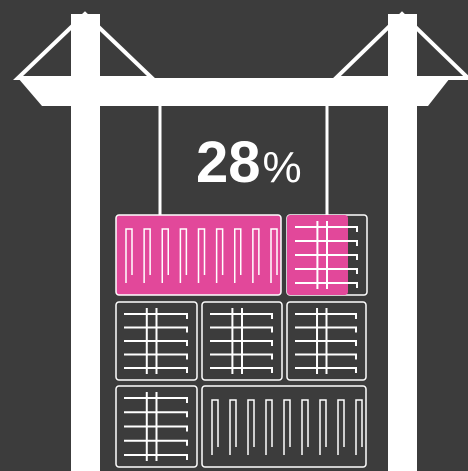  What do you see at coordinates (234, 92) in the screenshot?
I see `crane-beam` at bounding box center [234, 92].